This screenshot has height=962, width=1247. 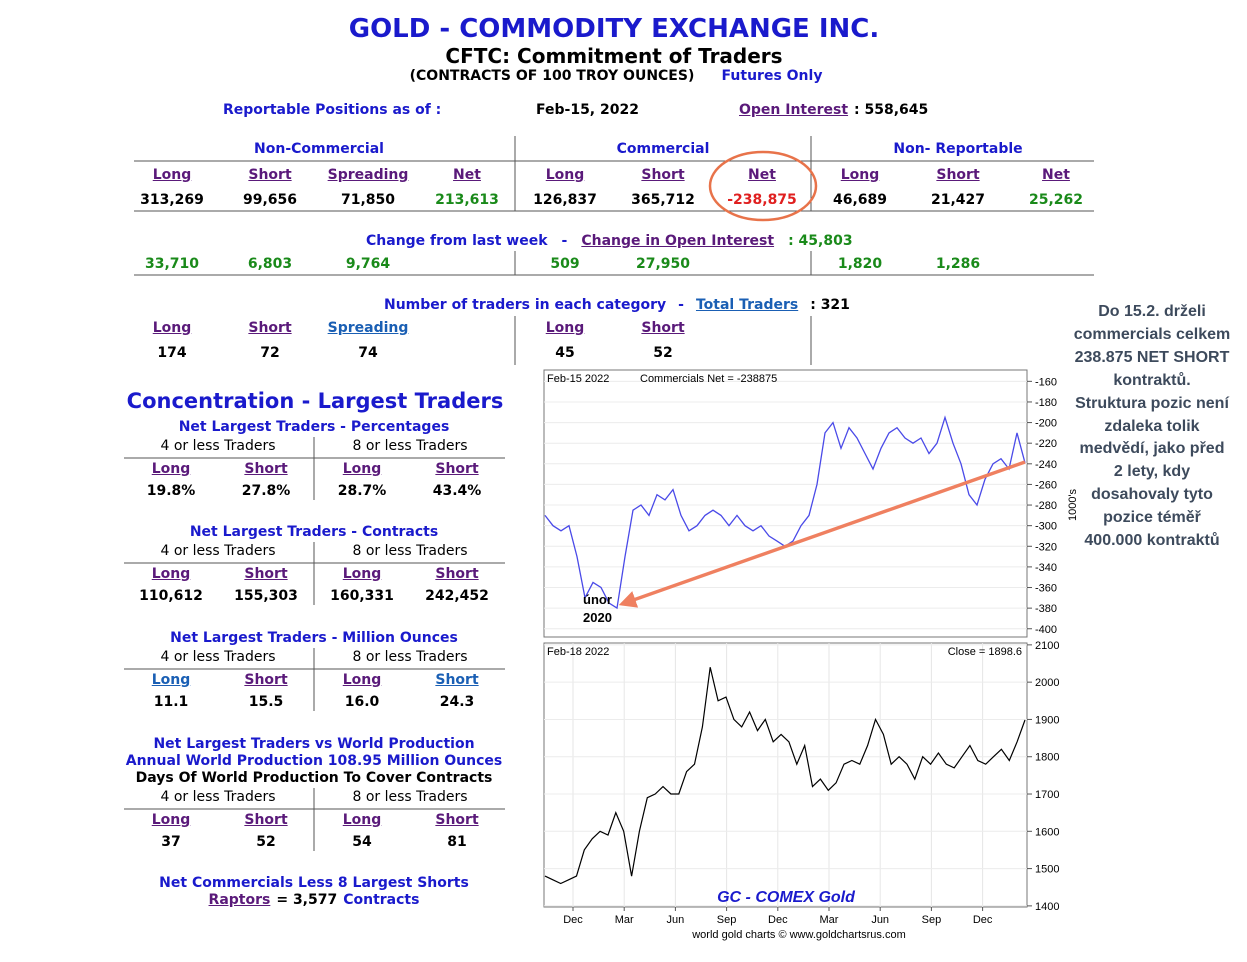 I want to click on trend-arrow, so click(x=822, y=534).